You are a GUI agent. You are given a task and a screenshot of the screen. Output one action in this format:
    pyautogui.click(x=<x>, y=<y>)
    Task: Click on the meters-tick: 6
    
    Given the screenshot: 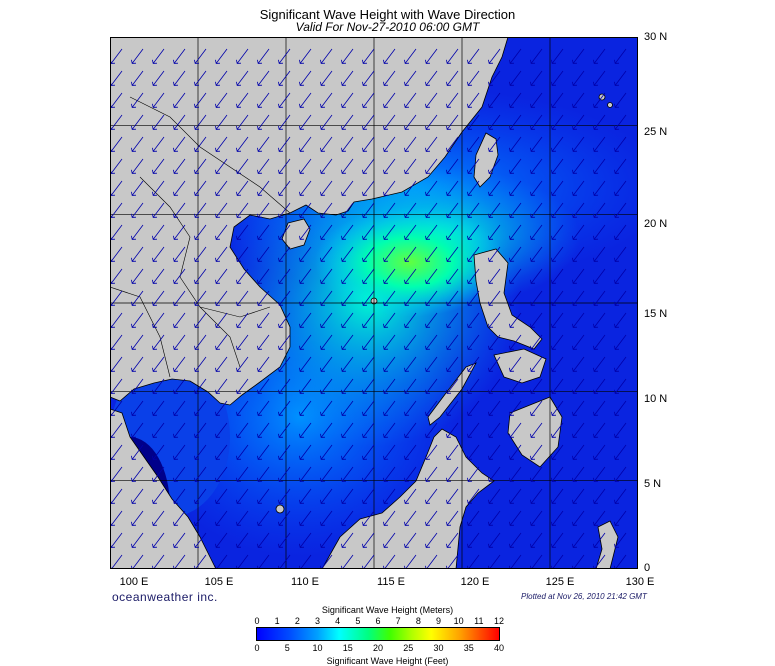 What is the action you would take?
    pyautogui.click(x=378, y=621)
    